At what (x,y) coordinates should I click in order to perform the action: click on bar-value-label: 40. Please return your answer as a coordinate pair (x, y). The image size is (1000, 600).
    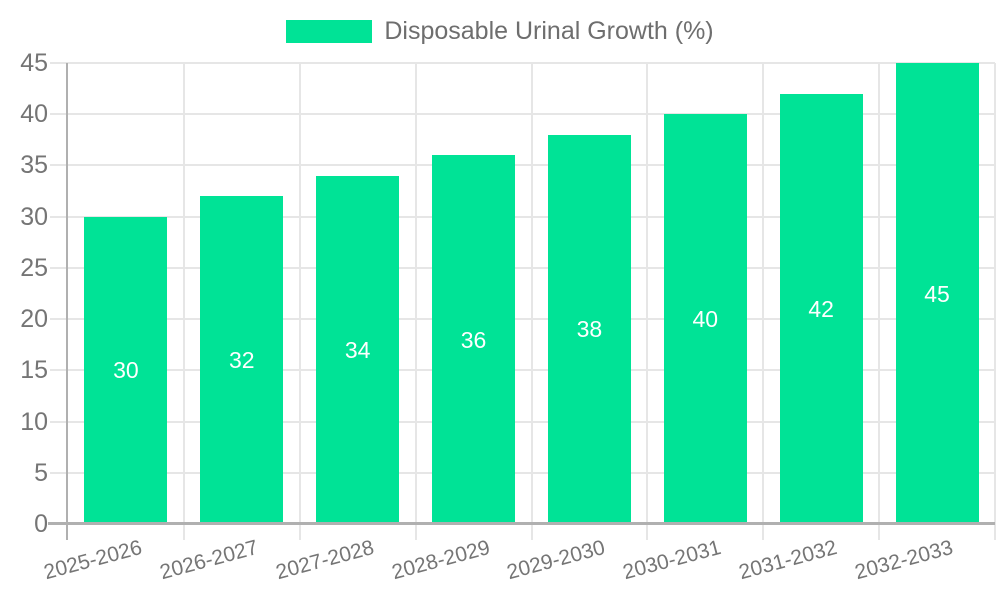
    Looking at the image, I should click on (705, 319).